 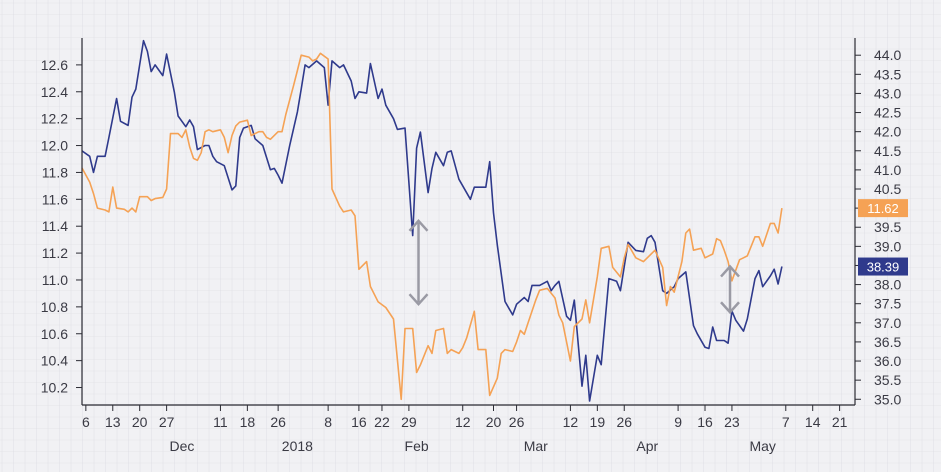 What do you see at coordinates (762, 446) in the screenshot?
I see `x-period-label: May` at bounding box center [762, 446].